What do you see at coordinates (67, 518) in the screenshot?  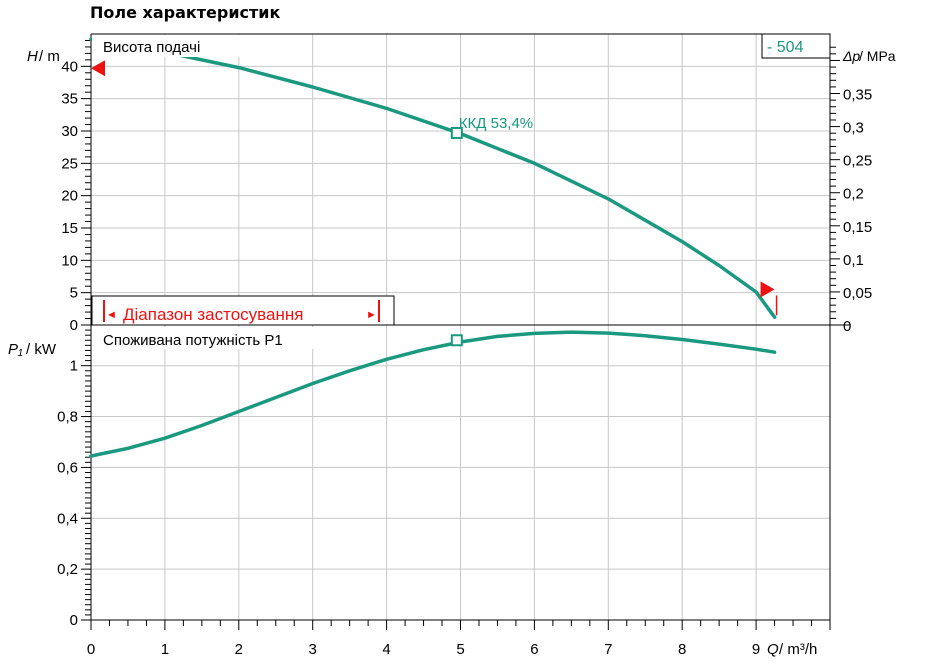 I see `power-tick-label: 0,4` at bounding box center [67, 518].